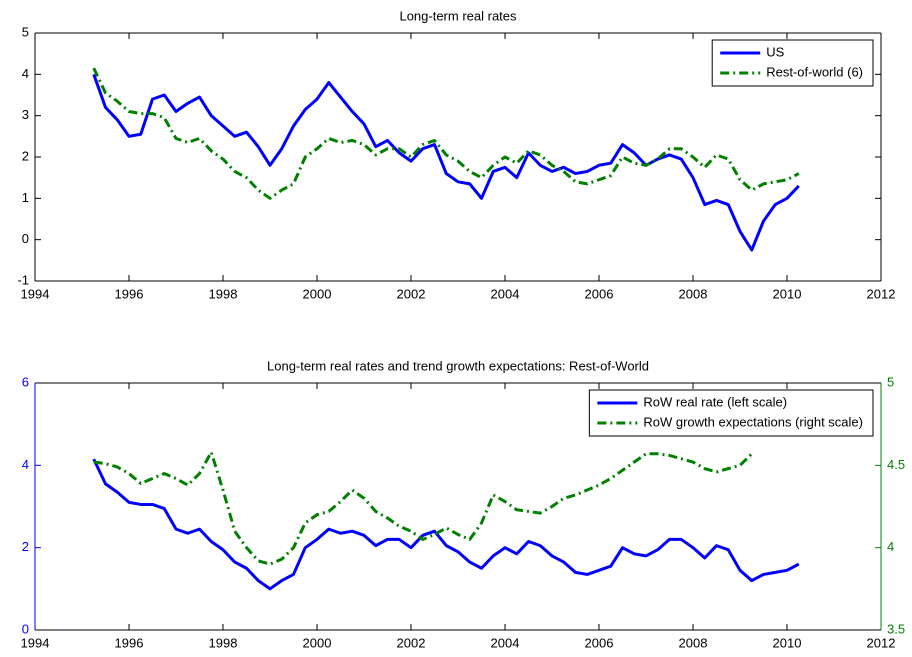 The width and height of the screenshot is (912, 657). What do you see at coordinates (896, 628) in the screenshot?
I see `y2-tick-label: 3.5` at bounding box center [896, 628].